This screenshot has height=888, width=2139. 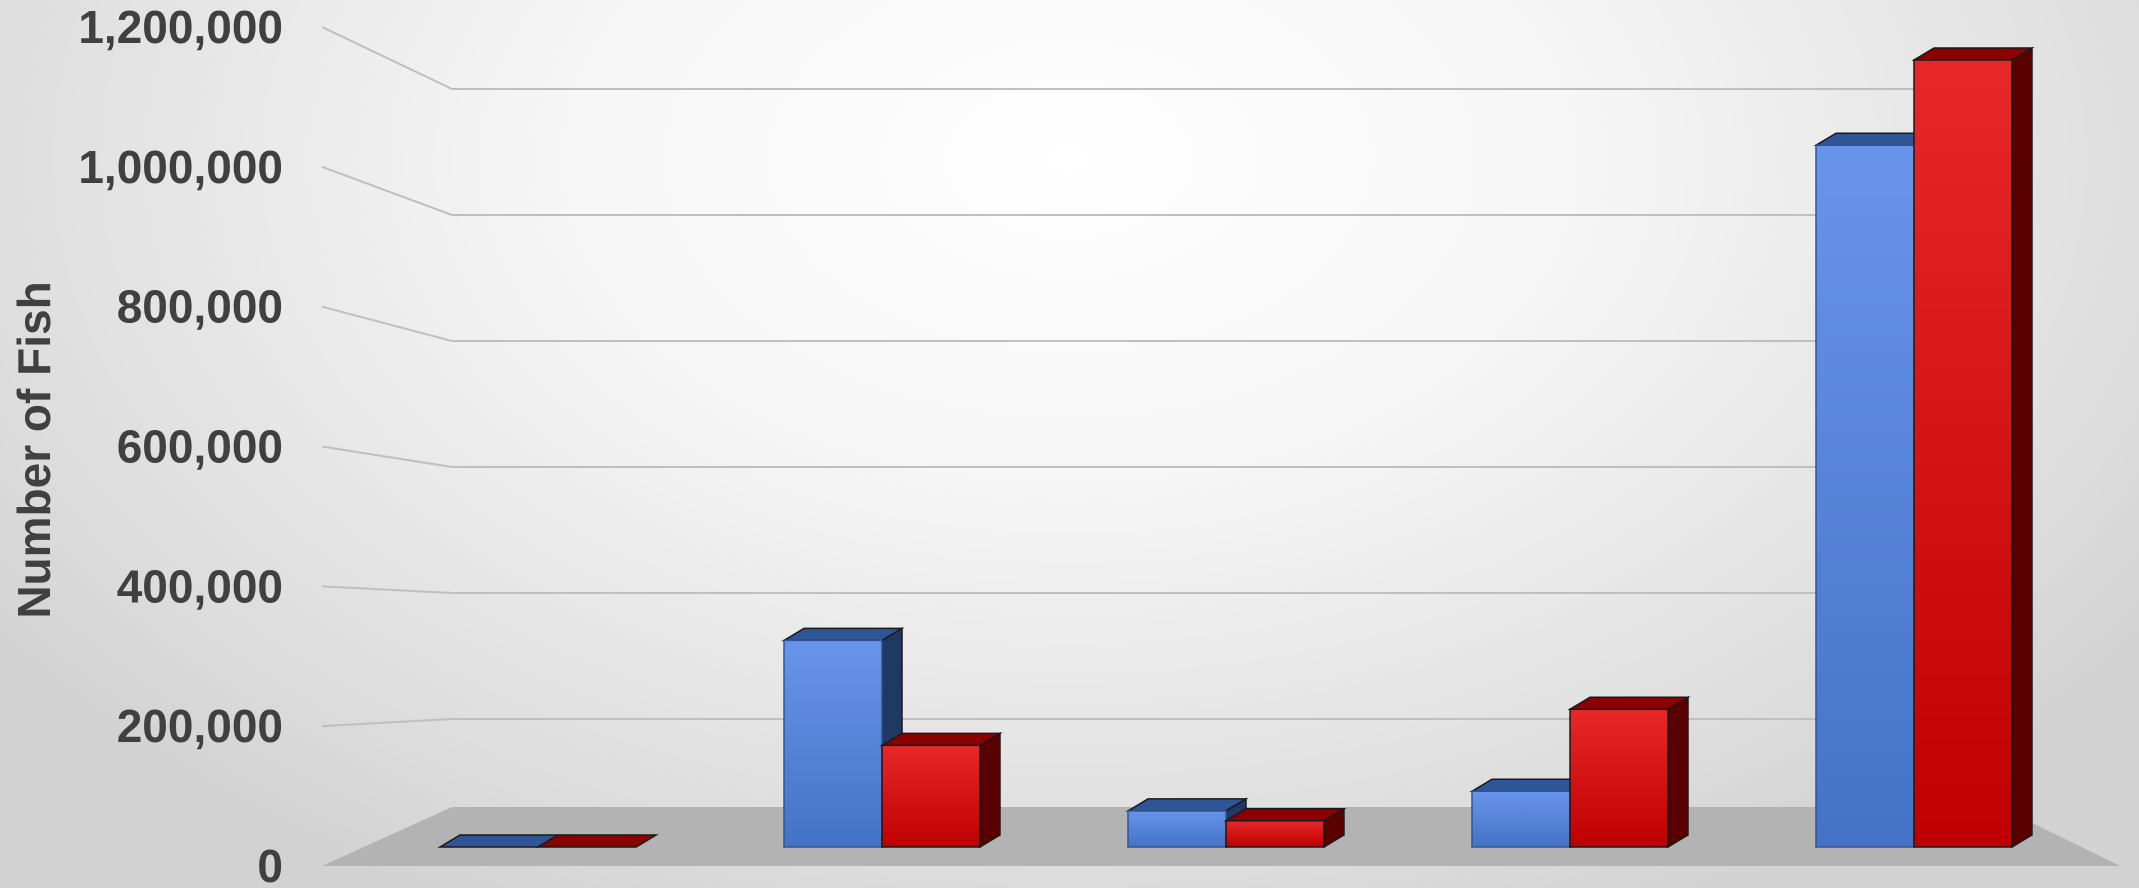 I want to click on y-tick-label: 0, so click(x=270, y=864).